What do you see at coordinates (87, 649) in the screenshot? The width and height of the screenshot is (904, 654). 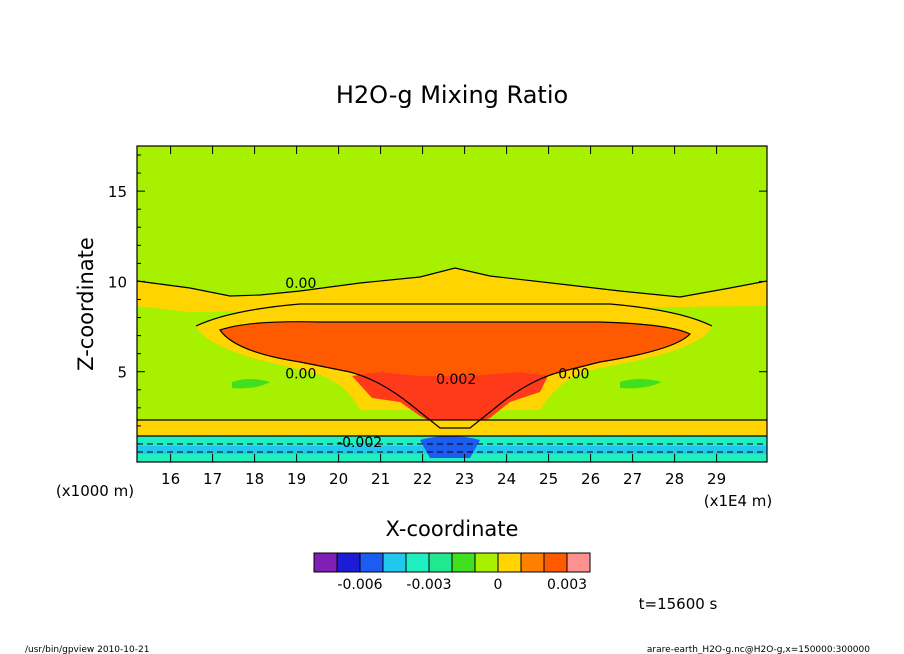 I see `footer-left: /usr/bin/gpview 2010-10-21` at bounding box center [87, 649].